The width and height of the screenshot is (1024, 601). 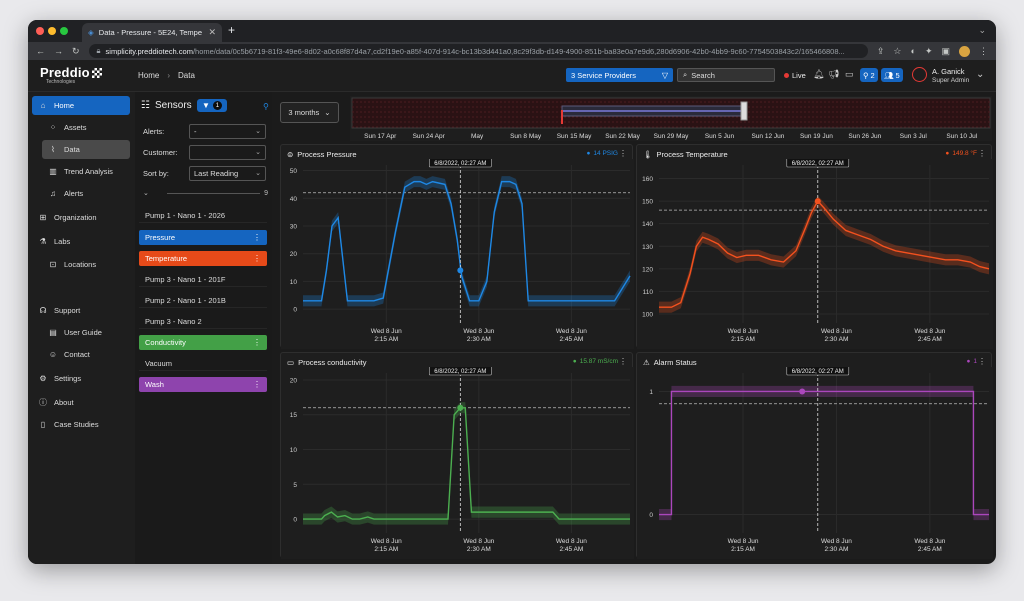 What do you see at coordinates (619, 75) in the screenshot?
I see `service-provider-select: 3 Service Providers ▽` at bounding box center [619, 75].